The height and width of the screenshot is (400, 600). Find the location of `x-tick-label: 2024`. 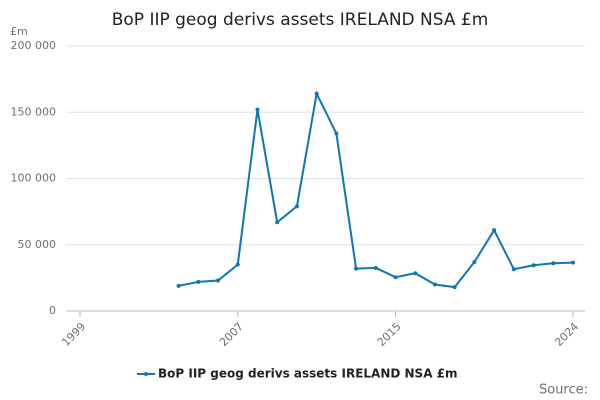

x-tick-label: 2024 is located at coordinates (566, 334).